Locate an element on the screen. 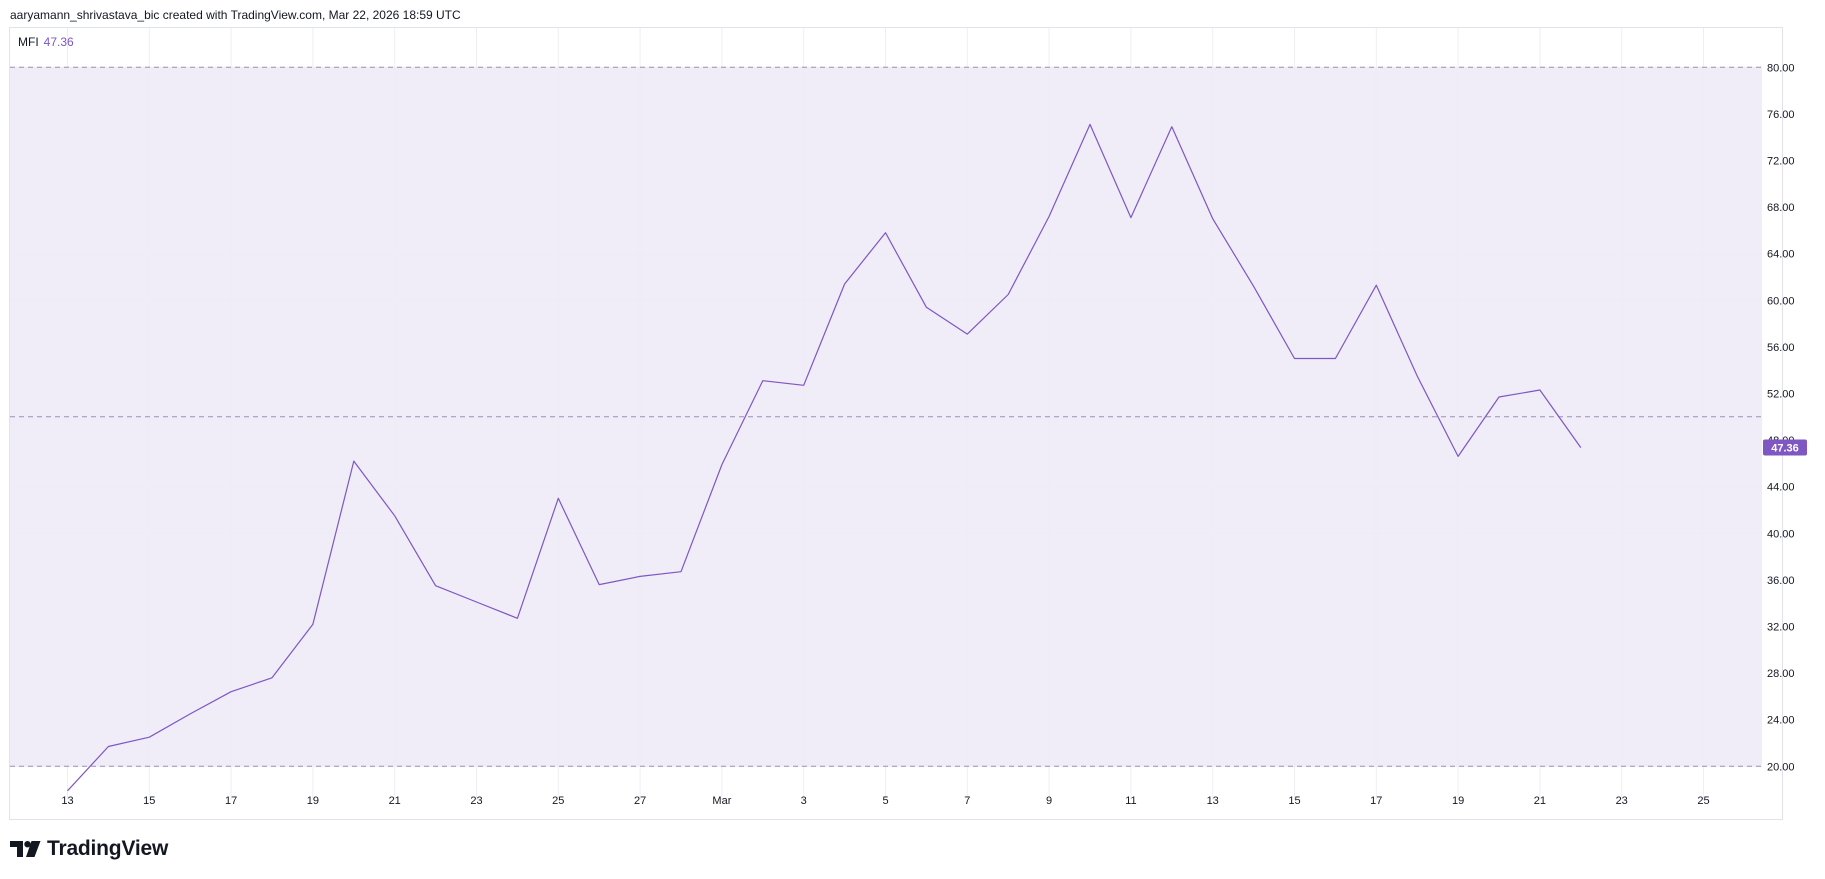 This screenshot has height=879, width=1825. indicator-value: 47.36 is located at coordinates (58, 42).